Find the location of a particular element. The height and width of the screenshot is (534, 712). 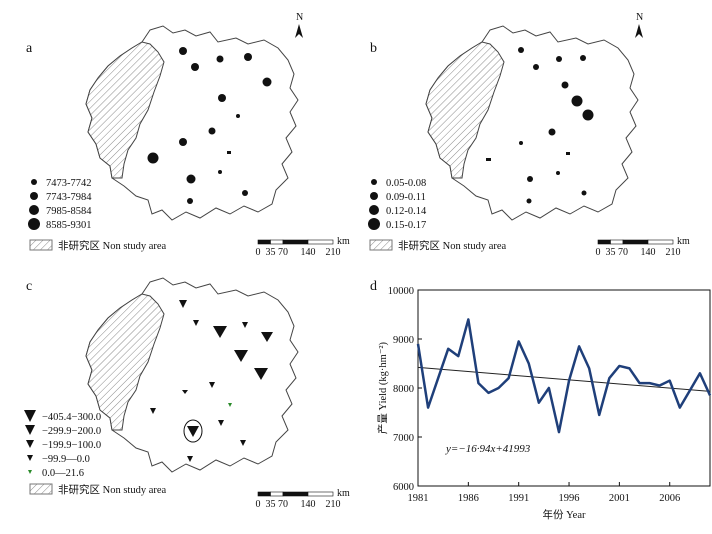

y-tick-label: 8000 is located at coordinates (403, 389).